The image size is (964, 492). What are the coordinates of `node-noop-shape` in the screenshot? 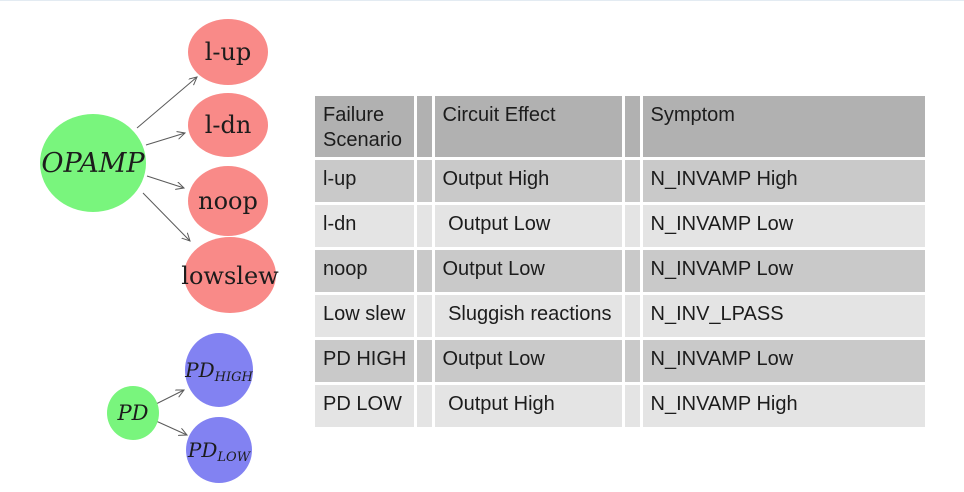 It's located at (228, 201).